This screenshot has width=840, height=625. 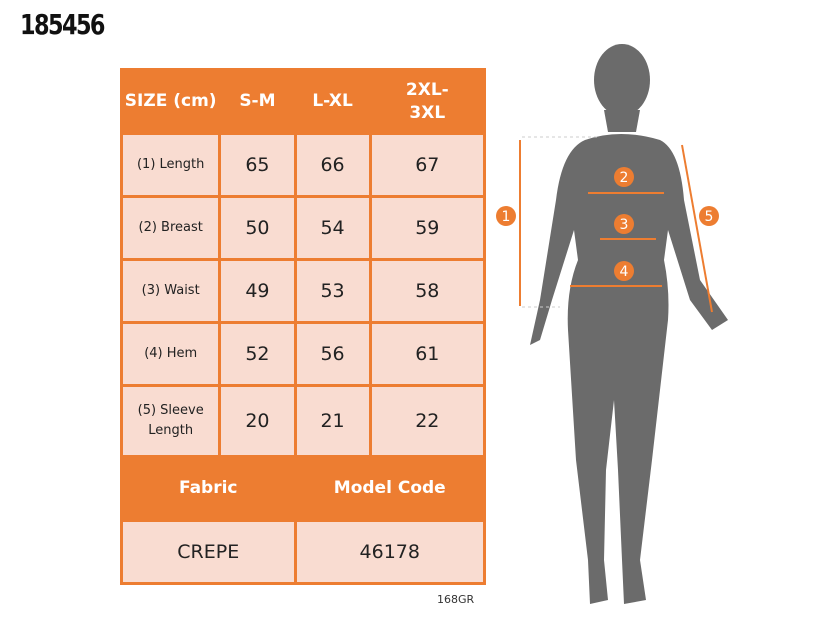 What do you see at coordinates (170, 101) in the screenshot?
I see `header-size: SIZE (cm)` at bounding box center [170, 101].